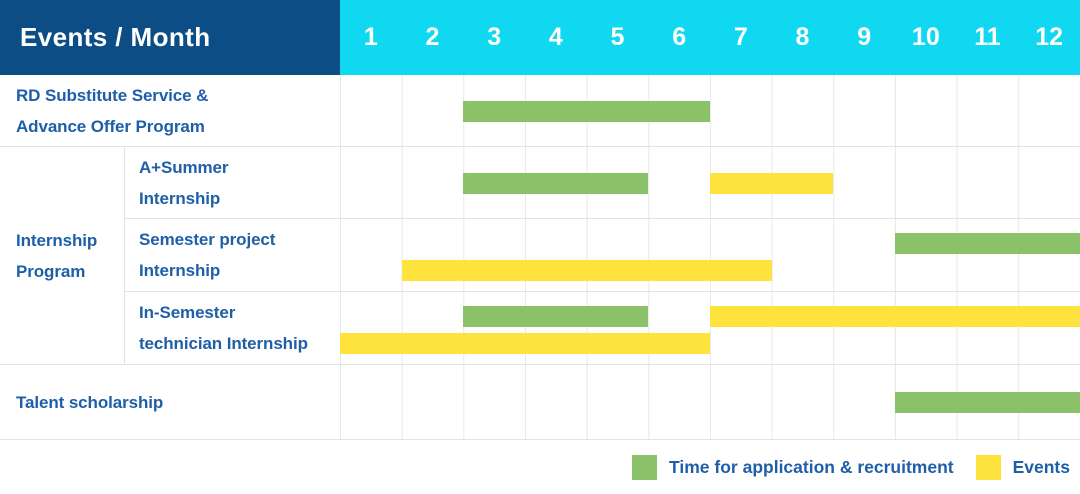 This screenshot has width=1080, height=494. What do you see at coordinates (987, 37) in the screenshot?
I see `month-header-11: 11` at bounding box center [987, 37].